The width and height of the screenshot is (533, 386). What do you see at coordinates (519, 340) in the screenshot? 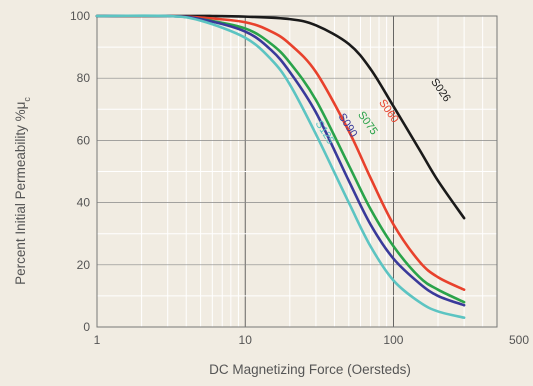
I see `x-tick-label: 500` at bounding box center [519, 340].